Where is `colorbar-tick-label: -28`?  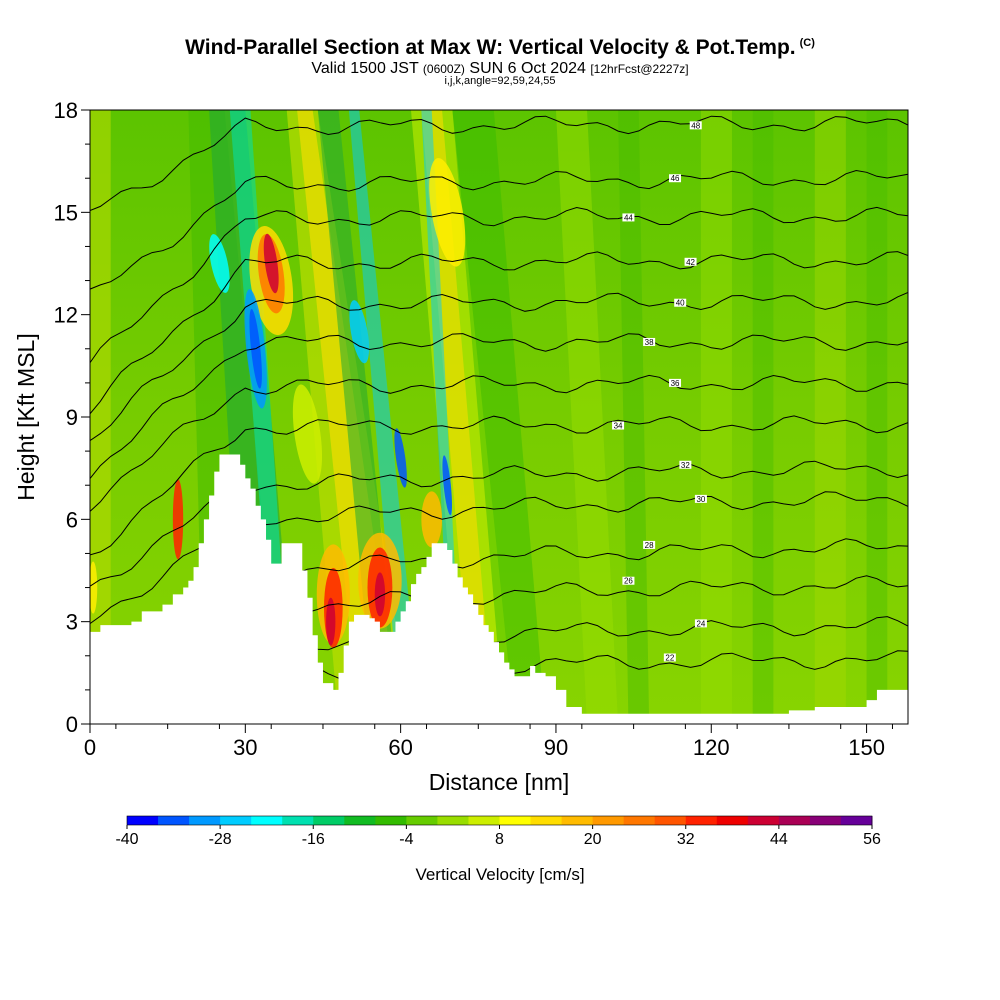 colorbar-tick-label: -28 is located at coordinates (220, 839).